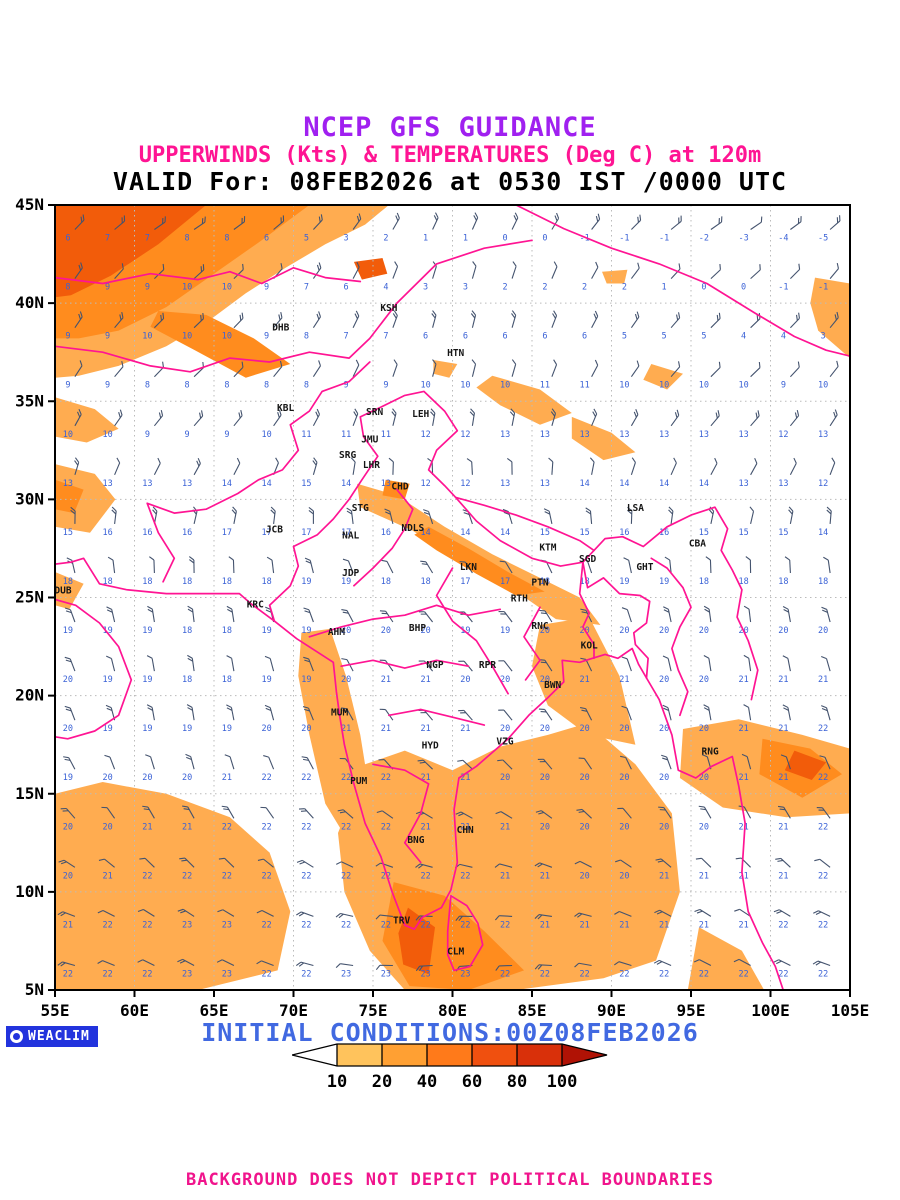 This screenshot has height=1200, width=900. I want to click on lon-tick-label: 75E, so click(373, 1010).